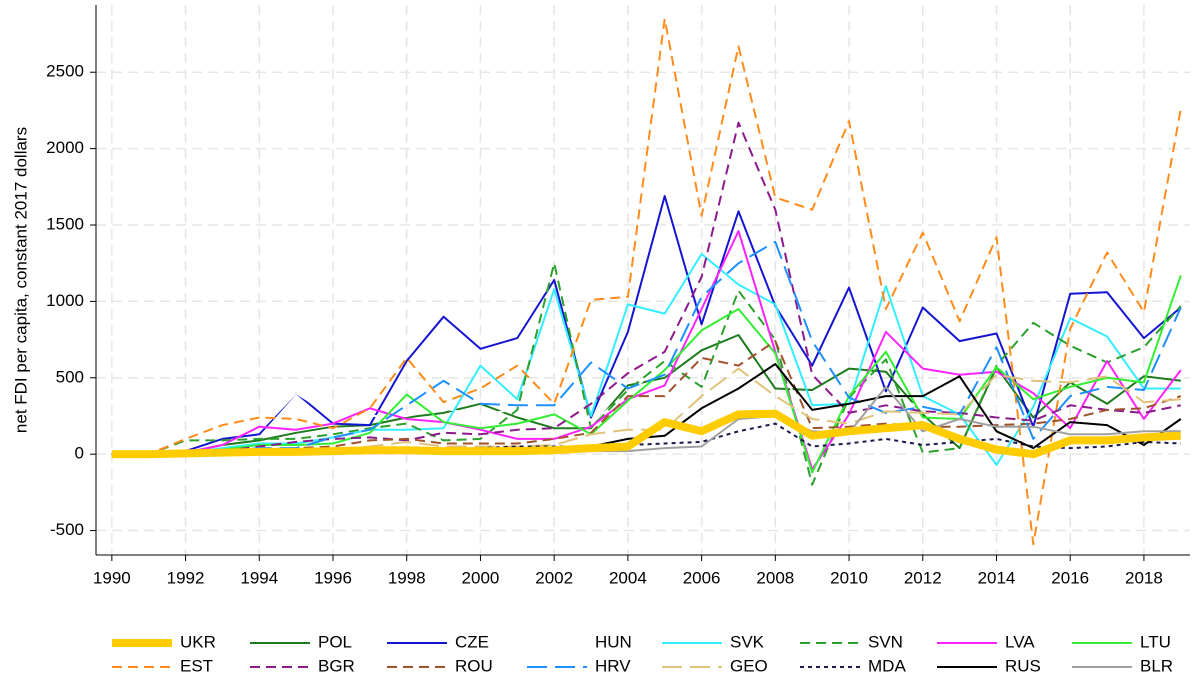 Image resolution: width=1196 pixels, height=682 pixels. Describe the element at coordinates (1155, 641) in the screenshot. I see `legend-label: LTU` at that location.